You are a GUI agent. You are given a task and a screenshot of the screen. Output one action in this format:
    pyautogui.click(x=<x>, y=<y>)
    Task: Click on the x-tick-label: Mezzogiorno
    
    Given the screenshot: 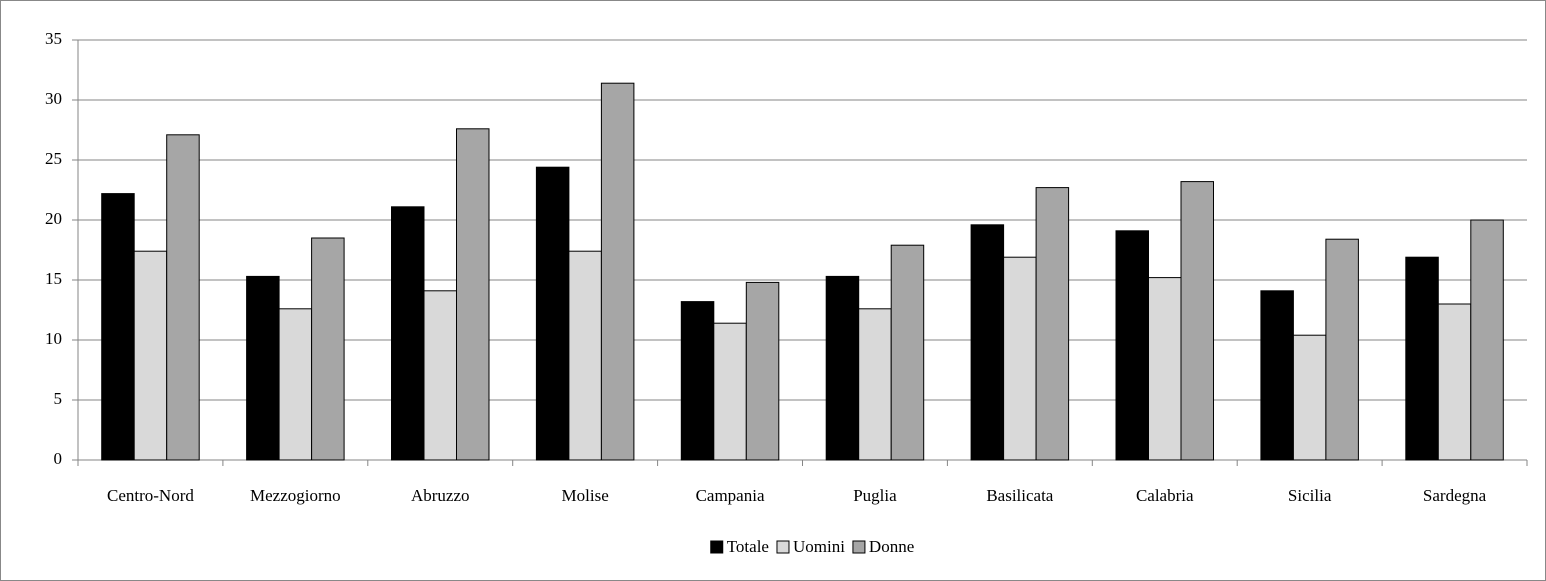 What is the action you would take?
    pyautogui.click(x=295, y=495)
    